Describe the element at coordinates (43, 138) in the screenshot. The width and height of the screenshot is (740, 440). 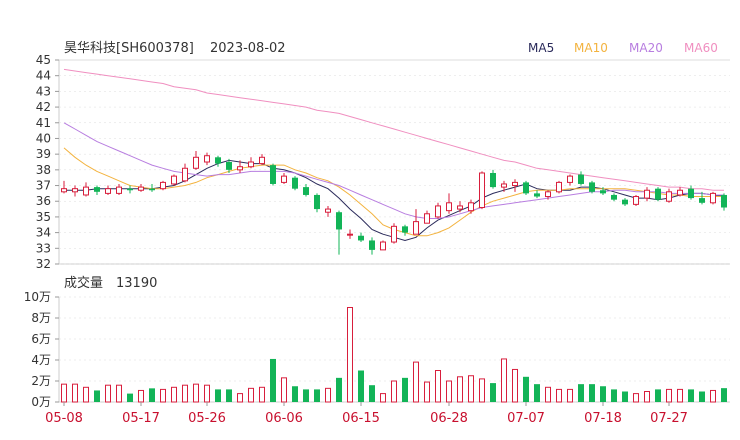
I see `price-tick-label: 40` at that location.